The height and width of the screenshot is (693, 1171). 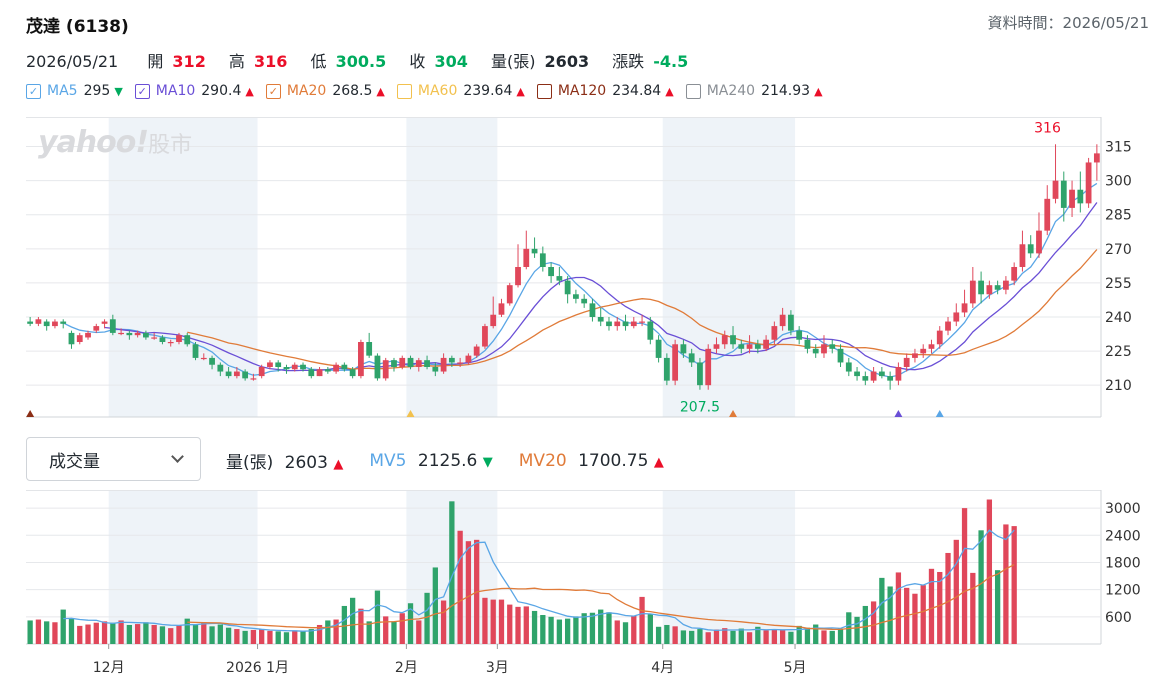 I want to click on ma-toggle-ma20: ✓ MA20 268.5 ▲, so click(x=325, y=91).